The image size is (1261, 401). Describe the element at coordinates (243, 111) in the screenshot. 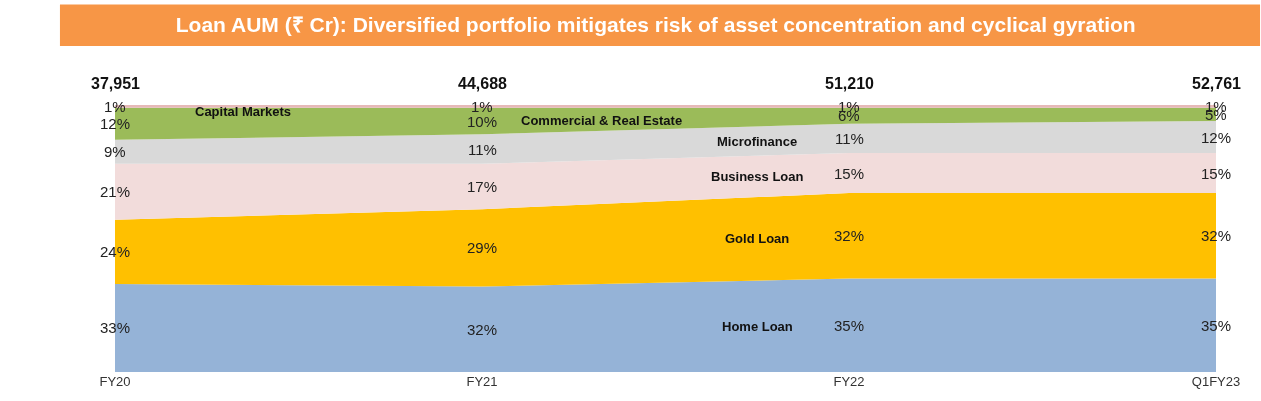

I see `series-label: Capital Markets` at that location.